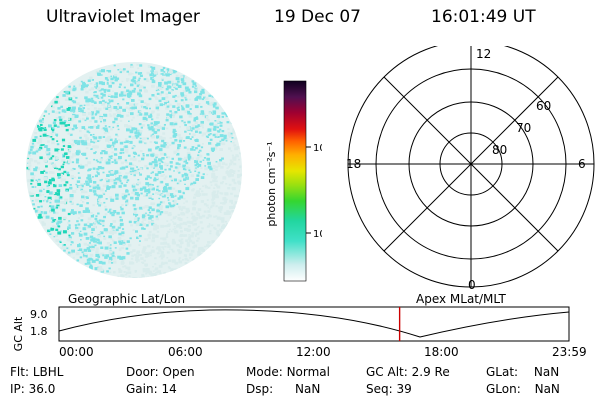 This screenshot has height=400, width=600. I want to click on timeline-ytick-bottom: 1.8, so click(39, 331).